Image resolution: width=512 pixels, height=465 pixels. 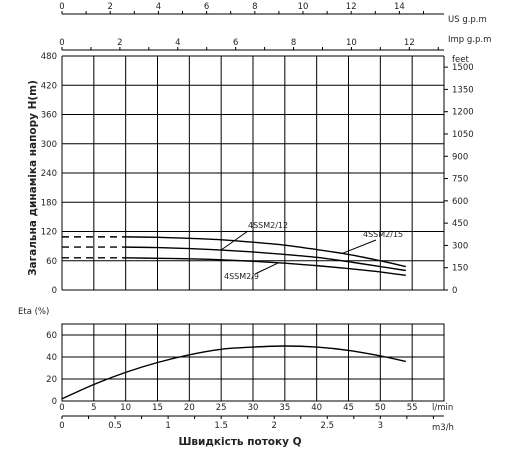 I want to click on eta-axis-label: Eta (%), so click(x=33, y=312).